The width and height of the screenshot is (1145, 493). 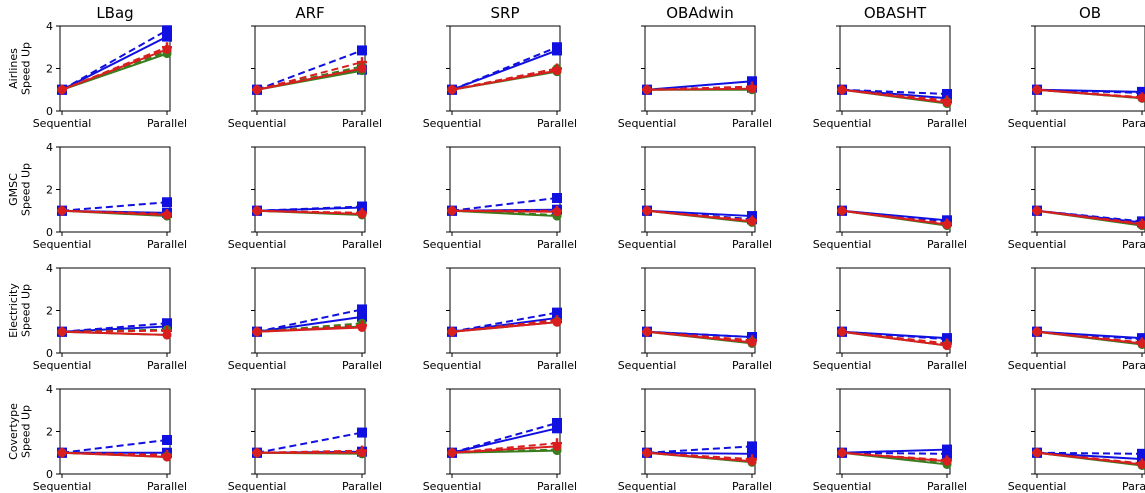 I want to click on subplot-covertype-arf: Sequential Parallel, so click(x=305, y=440).